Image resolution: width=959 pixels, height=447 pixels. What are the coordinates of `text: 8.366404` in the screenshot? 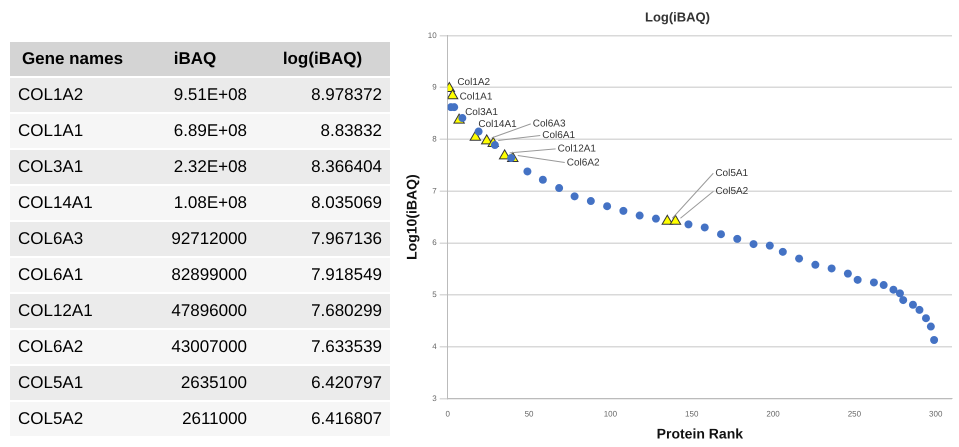 It's located at (322, 167).